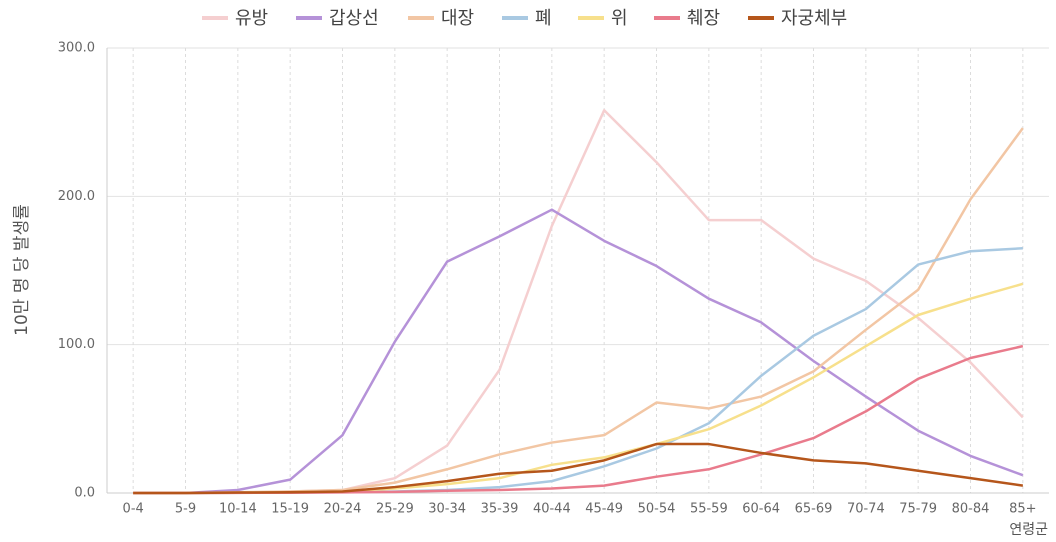 This screenshot has width=1056, height=542. What do you see at coordinates (185, 509) in the screenshot?
I see `x-tick-label: 5-9` at bounding box center [185, 509].